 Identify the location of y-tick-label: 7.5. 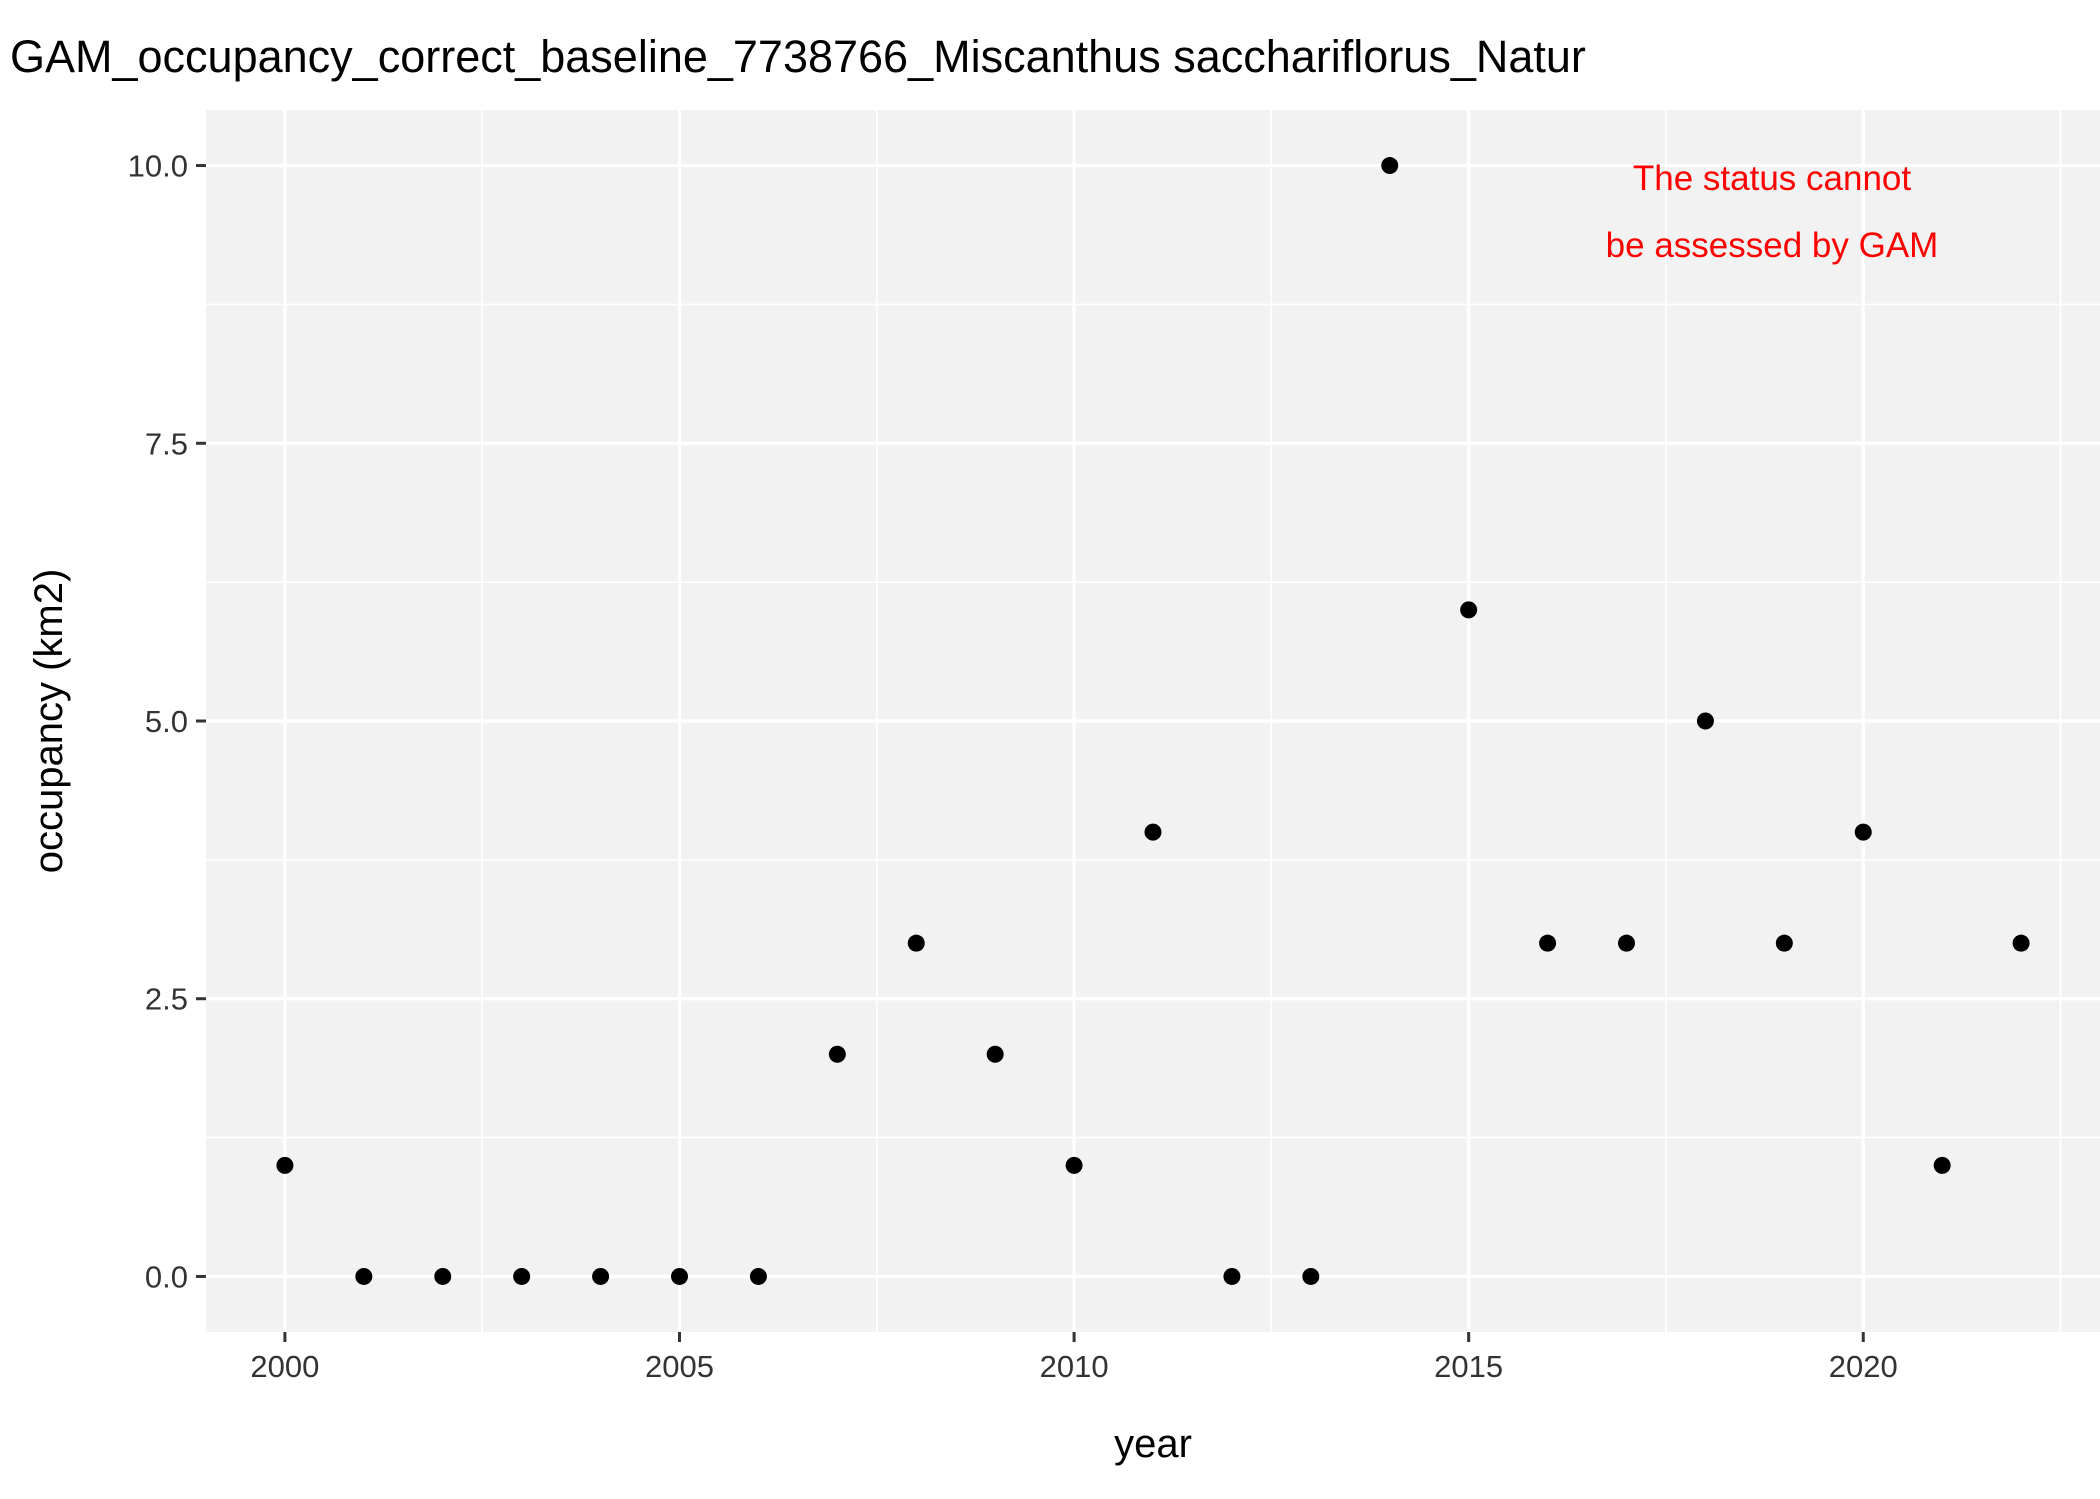
(166, 443).